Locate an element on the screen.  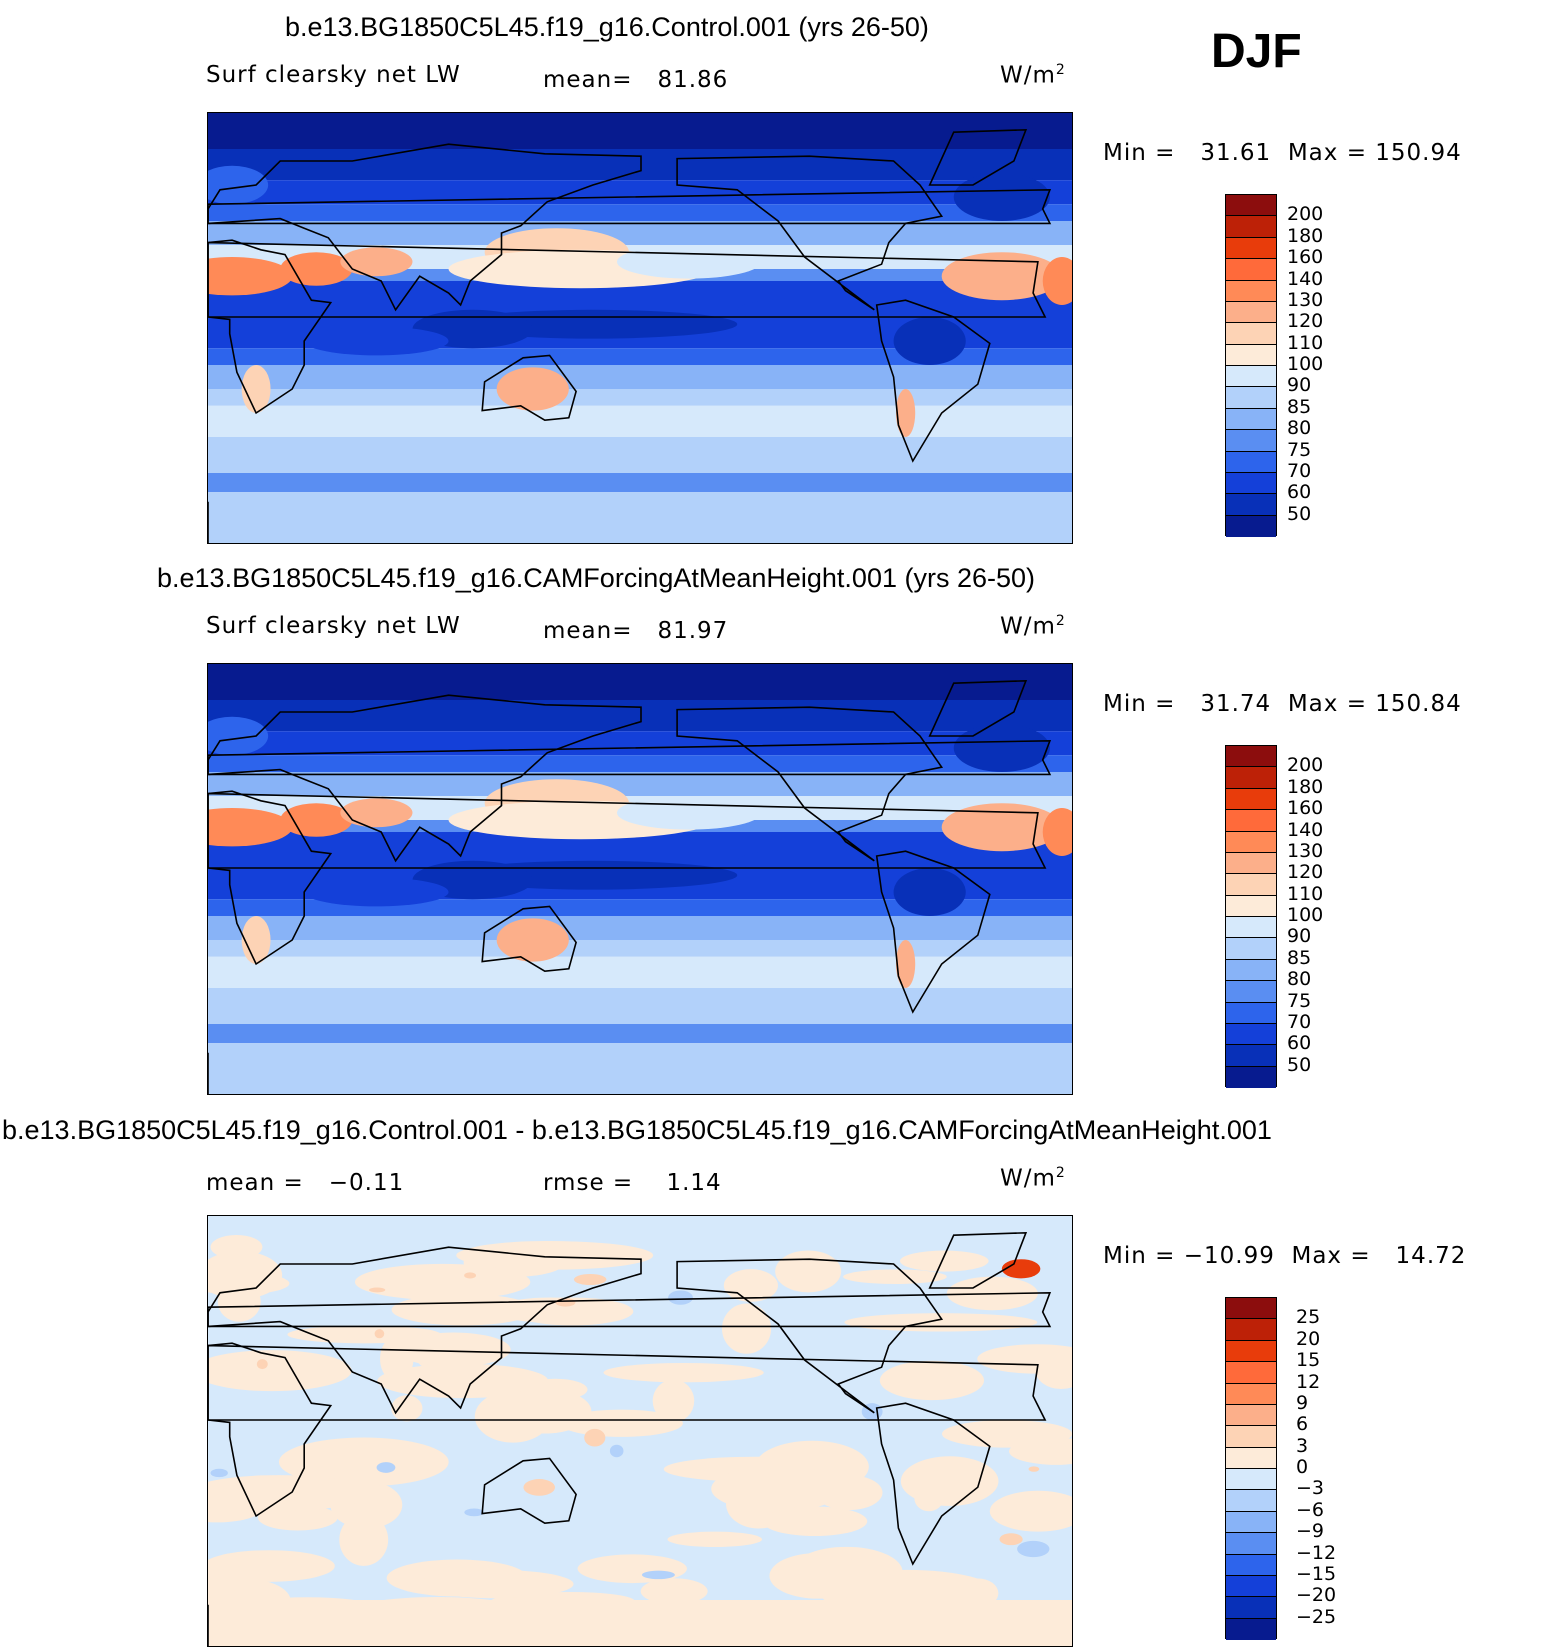
panel2-minmax: Min = 31.74 Max = 150.84 is located at coordinates (1282, 704).